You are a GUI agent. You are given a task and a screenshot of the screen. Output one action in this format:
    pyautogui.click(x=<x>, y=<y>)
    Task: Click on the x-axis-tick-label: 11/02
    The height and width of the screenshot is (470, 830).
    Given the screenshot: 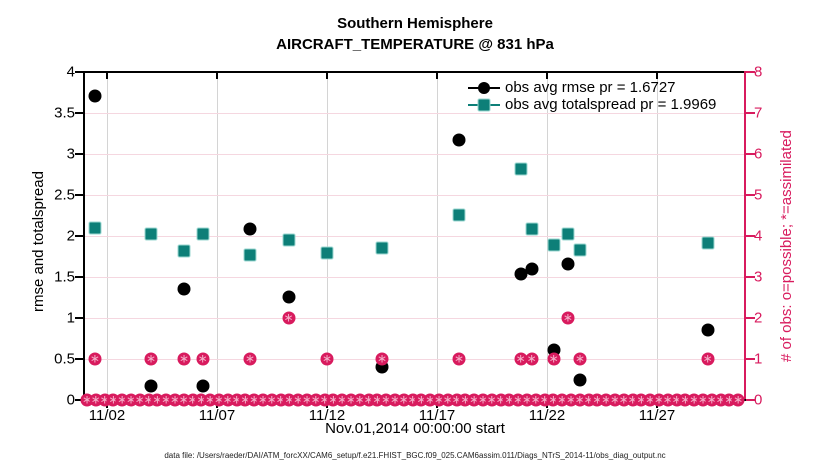 What is the action you would take?
    pyautogui.click(x=107, y=415)
    